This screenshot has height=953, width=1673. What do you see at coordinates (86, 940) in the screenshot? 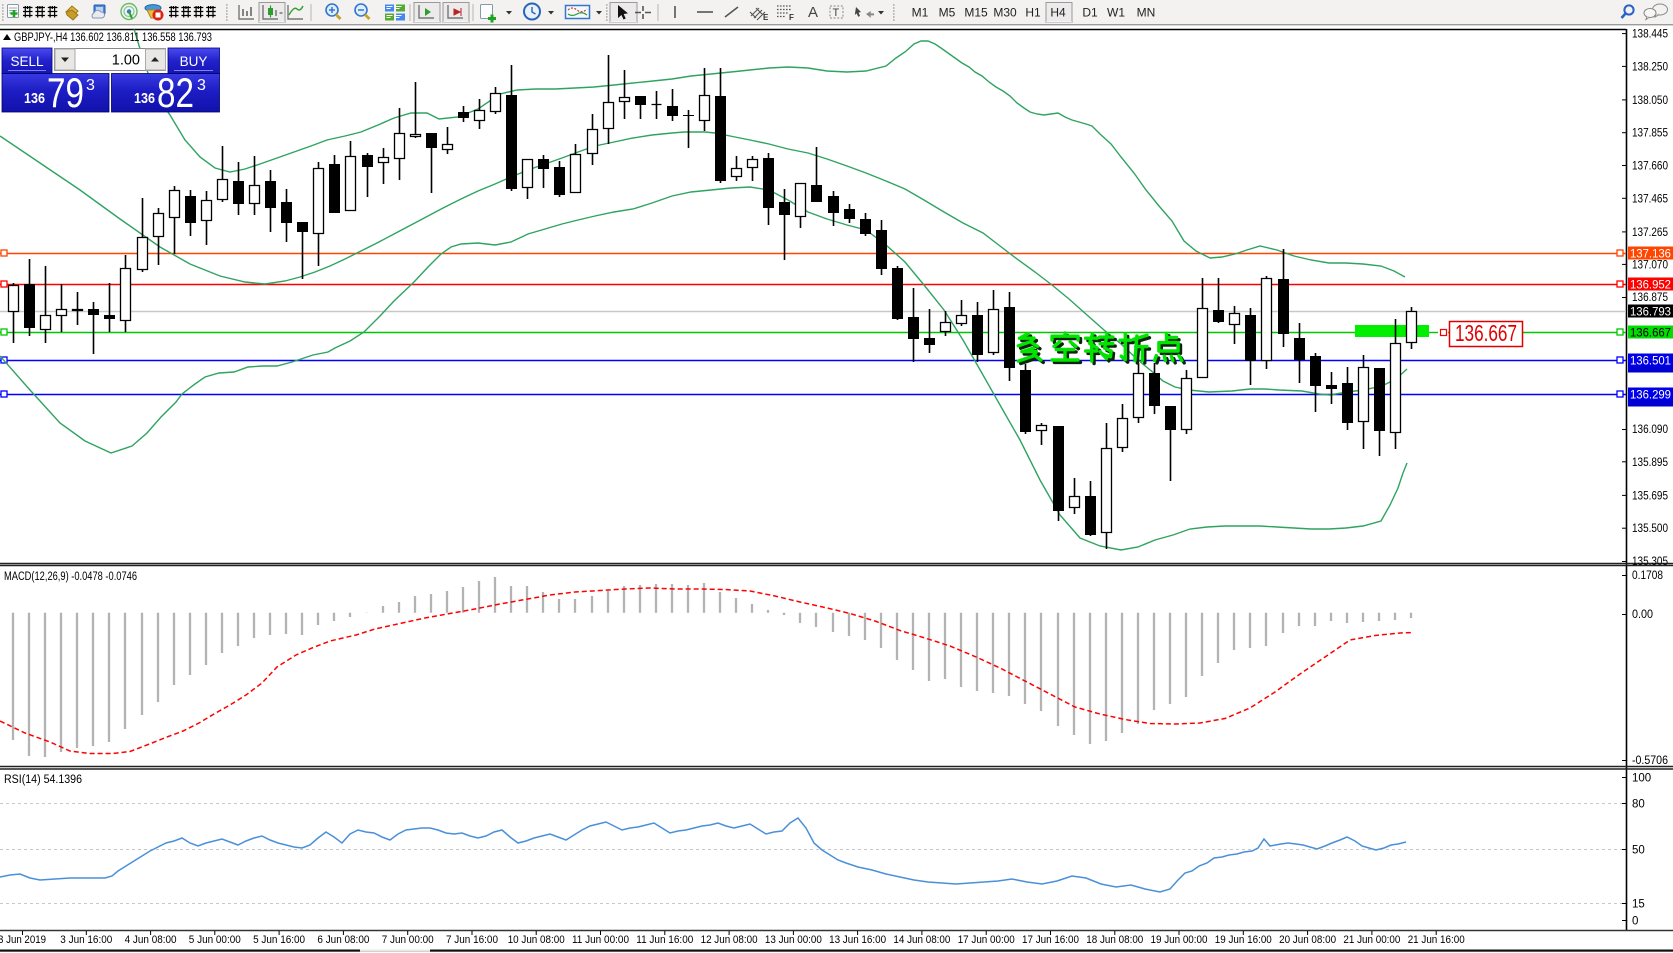
I see `svg-text: 3 Jun 16:00` at bounding box center [86, 940].